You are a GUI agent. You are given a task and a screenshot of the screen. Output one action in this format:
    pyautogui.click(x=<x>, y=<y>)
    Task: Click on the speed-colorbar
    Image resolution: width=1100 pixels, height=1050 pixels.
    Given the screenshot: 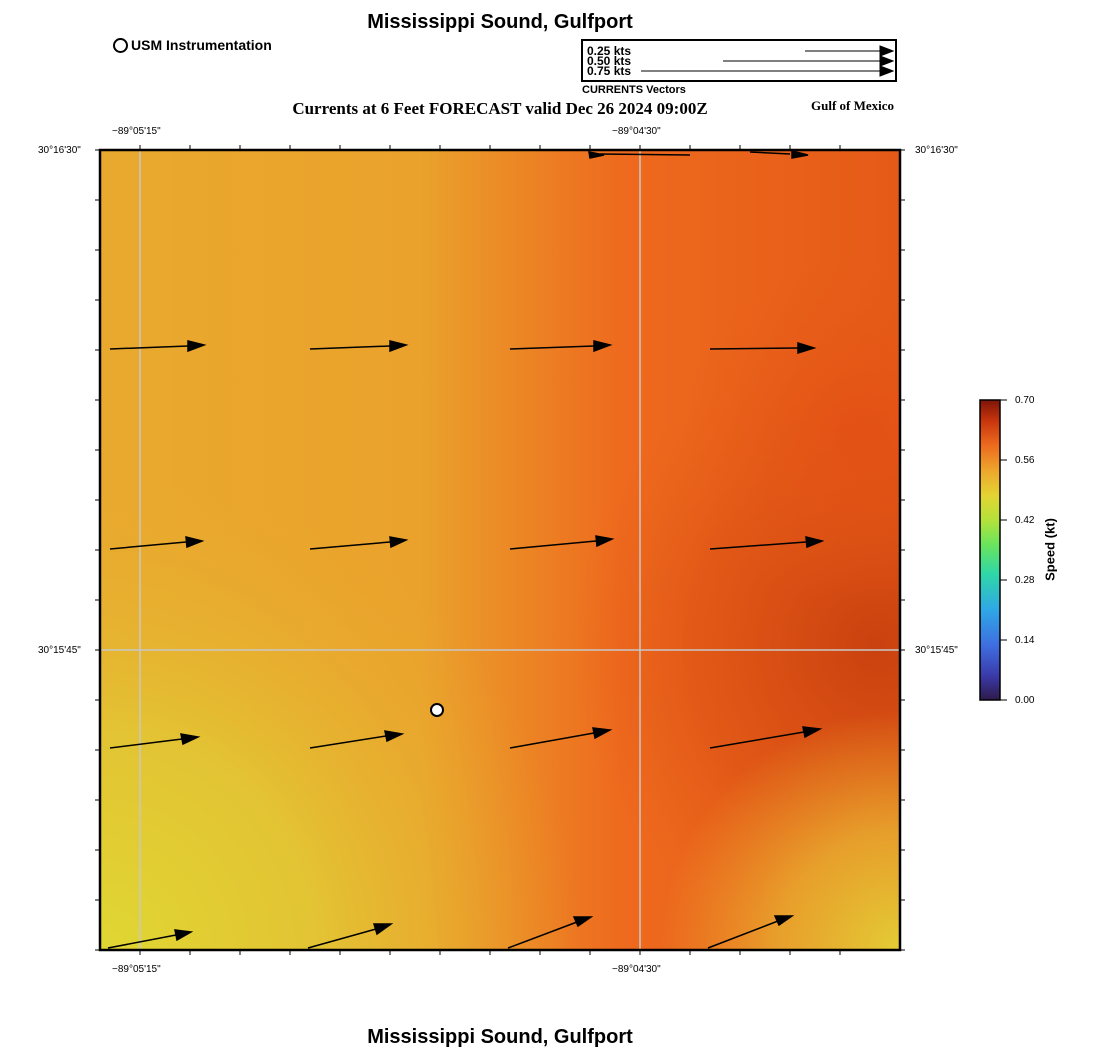 What is the action you would take?
    pyautogui.click(x=993, y=550)
    